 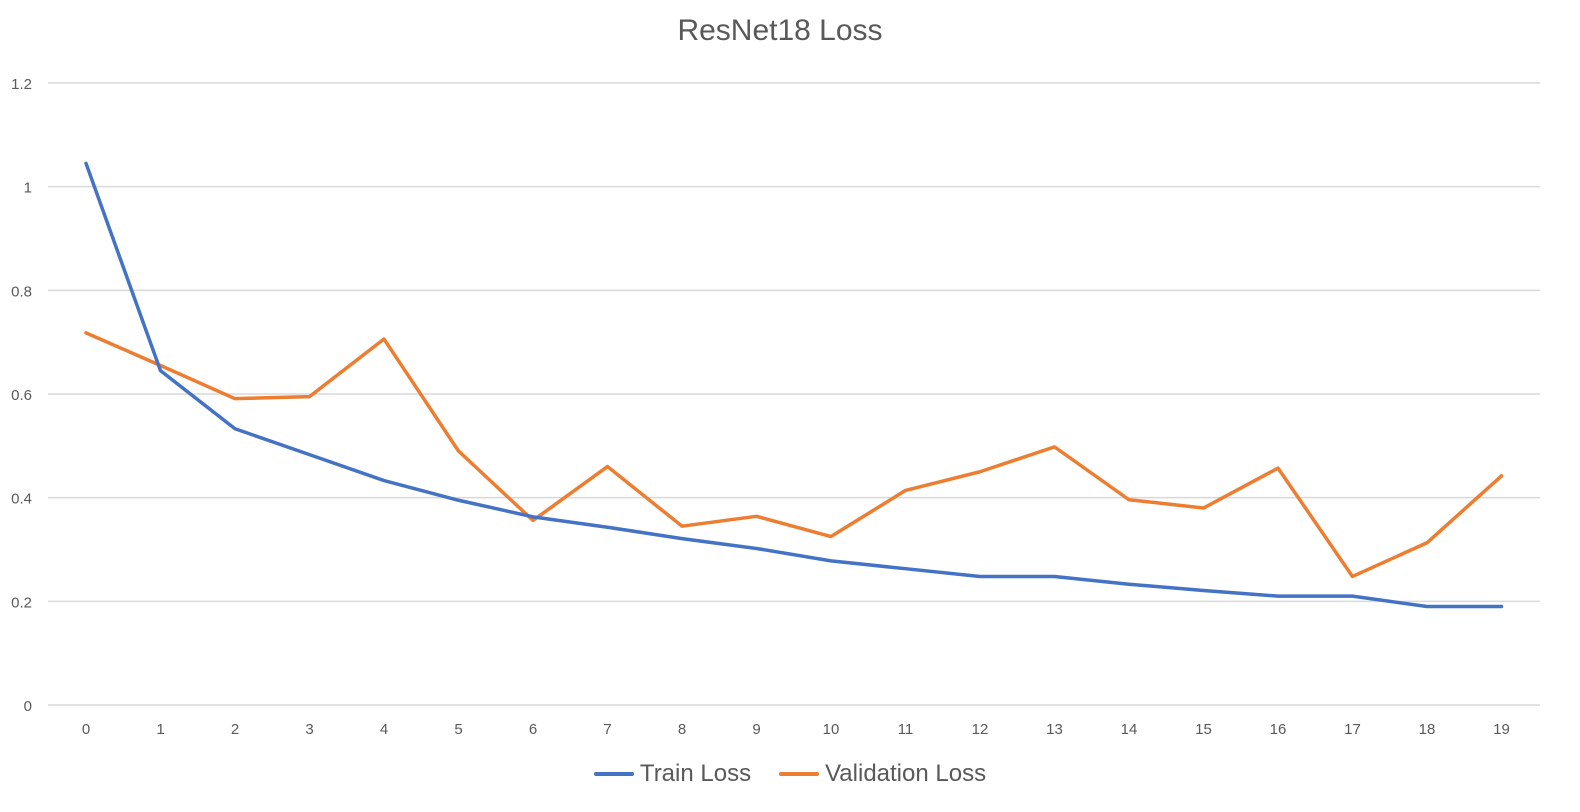 I want to click on x-tick-label: 17, so click(x=1352, y=729).